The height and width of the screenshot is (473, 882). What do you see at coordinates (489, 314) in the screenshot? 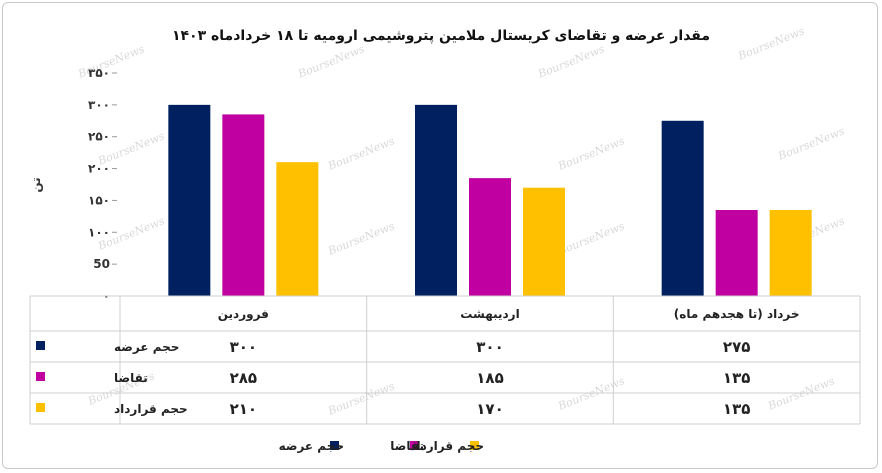
I see `category-label: اردیبهشت` at bounding box center [489, 314].